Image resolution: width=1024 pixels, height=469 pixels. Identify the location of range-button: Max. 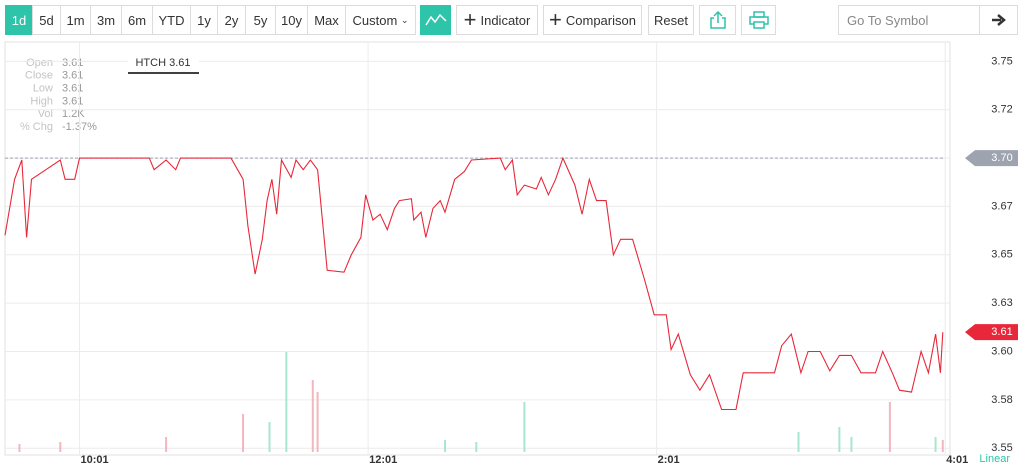
(326, 20).